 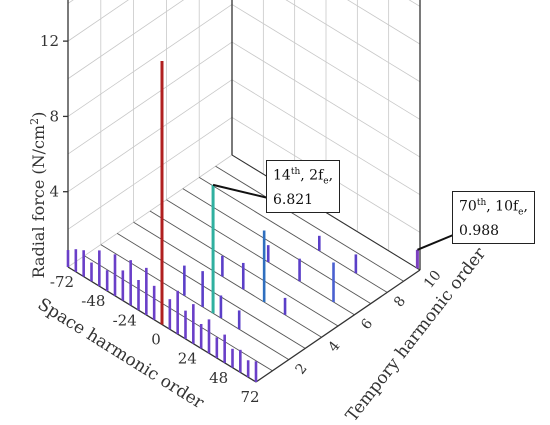 What do you see at coordinates (468, 206) in the screenshot?
I see `annotation-70th-order: 70` at bounding box center [468, 206].